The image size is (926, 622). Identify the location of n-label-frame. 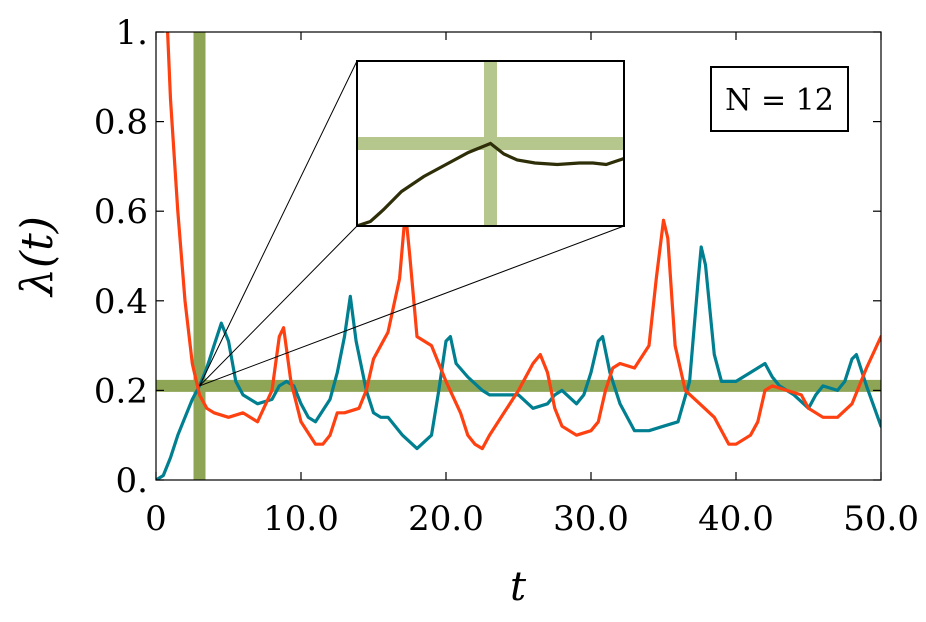
(779, 99).